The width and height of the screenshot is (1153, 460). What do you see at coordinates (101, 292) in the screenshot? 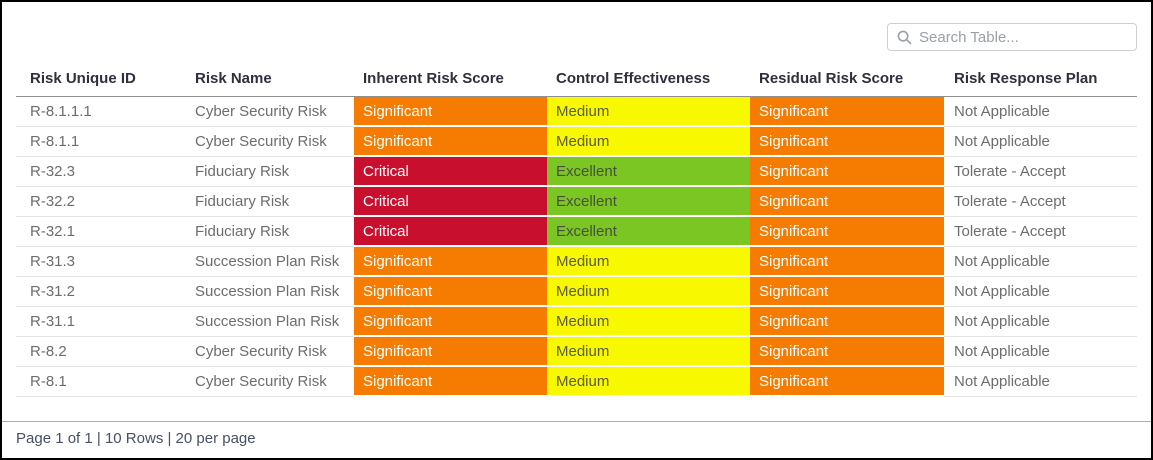
I see `cell-id: R-31.2` at bounding box center [101, 292].